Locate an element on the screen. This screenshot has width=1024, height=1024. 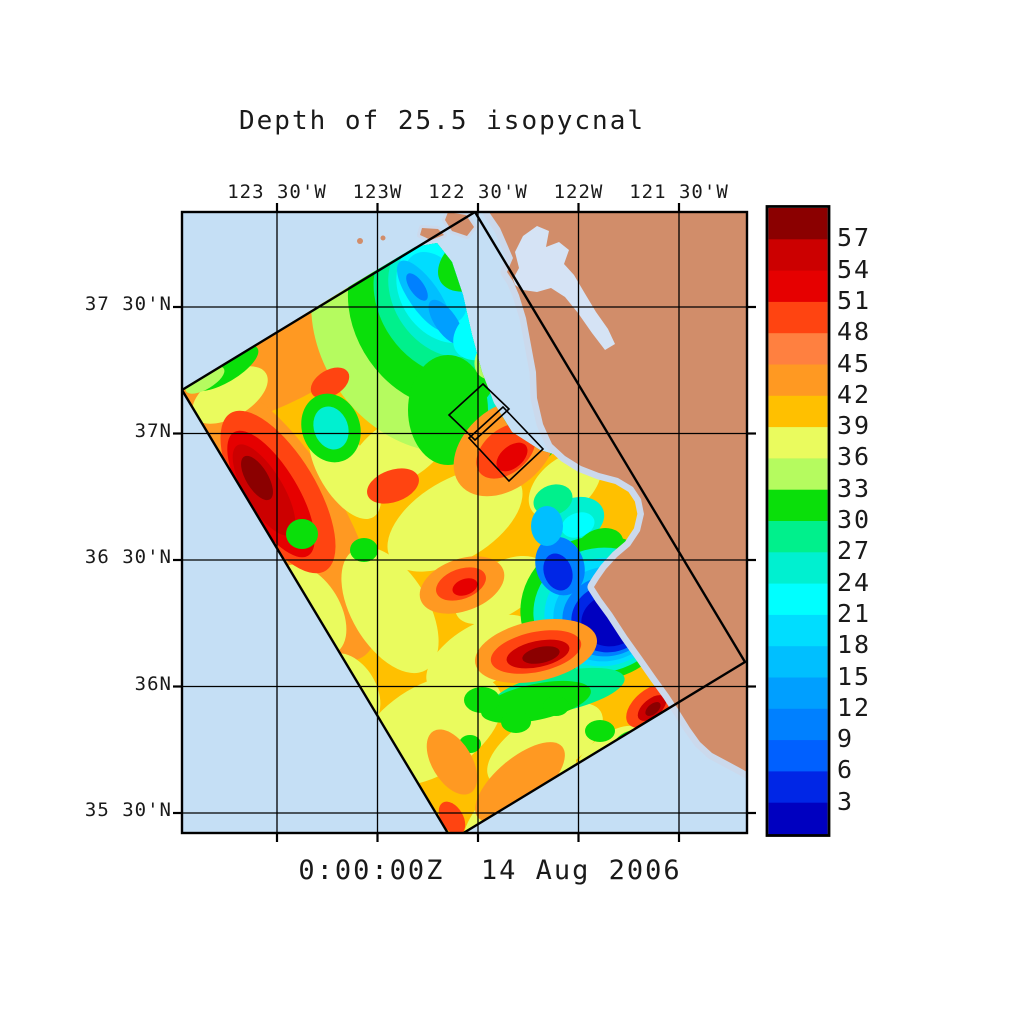
colorbar-tick-label: 9 is located at coordinates (846, 739).